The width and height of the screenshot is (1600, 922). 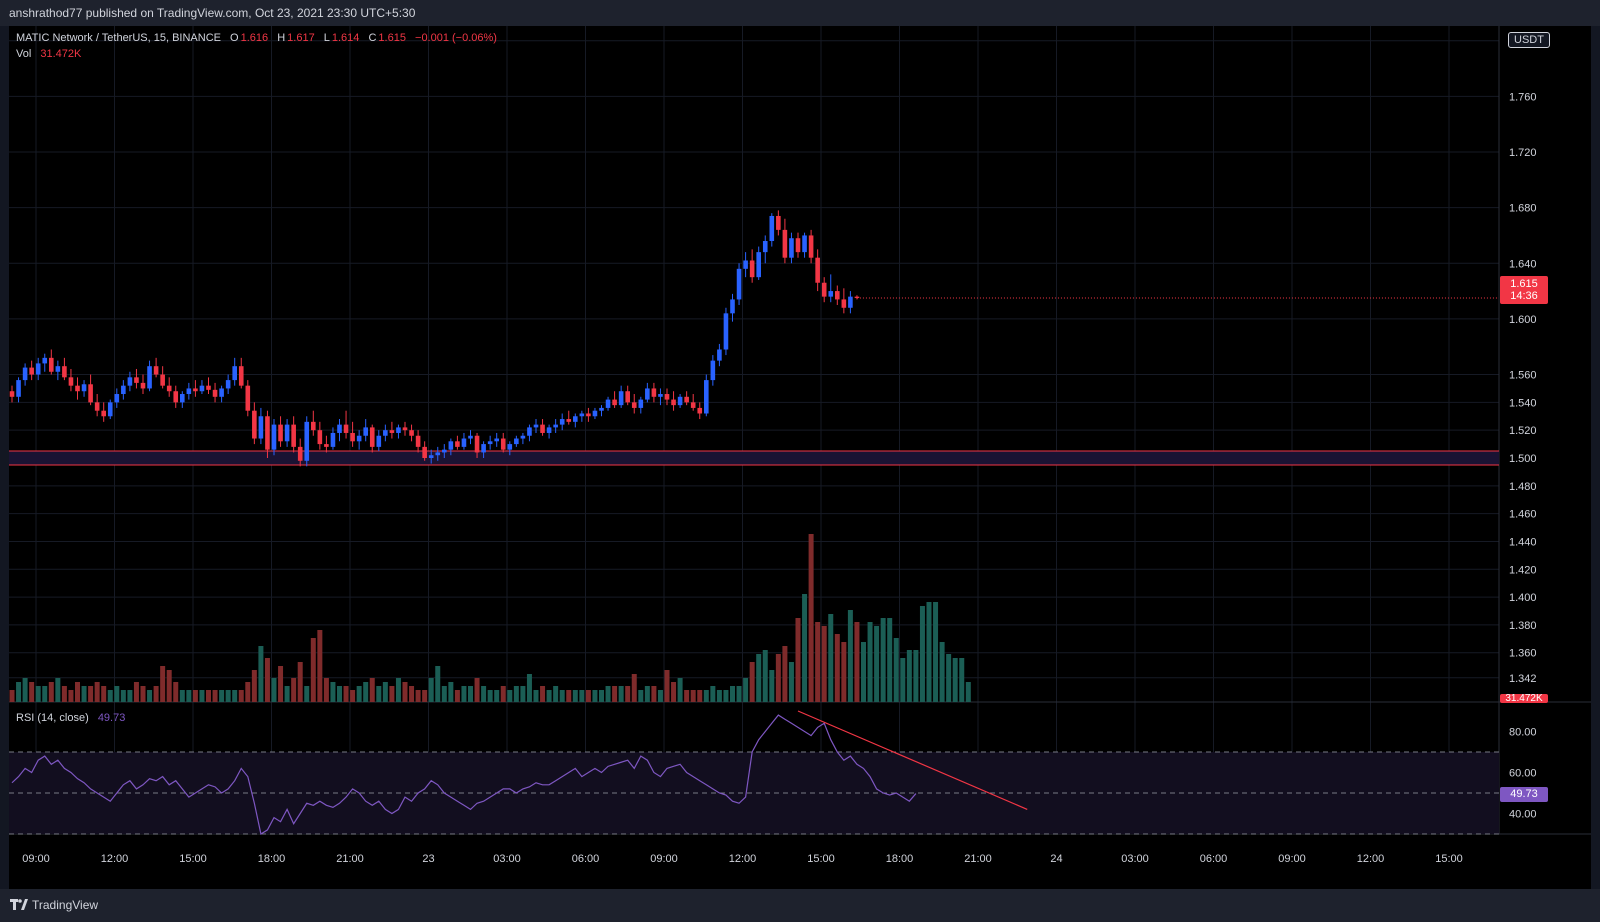 What do you see at coordinates (754, 458) in the screenshot?
I see `support-zone` at bounding box center [754, 458].